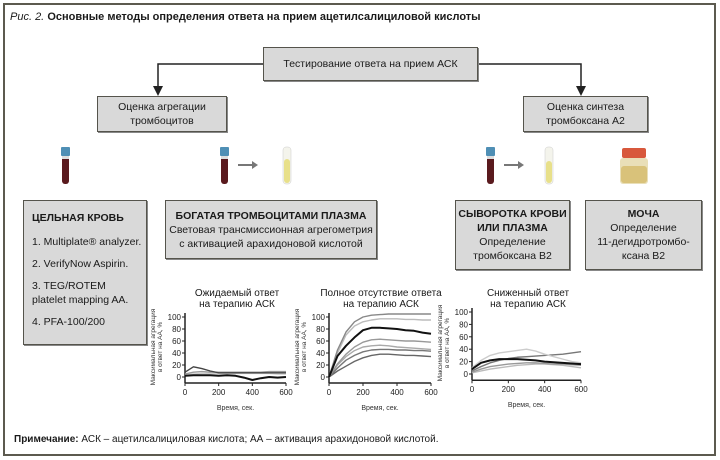  I want to click on box-label: Оценка синтеза, so click(585, 107).